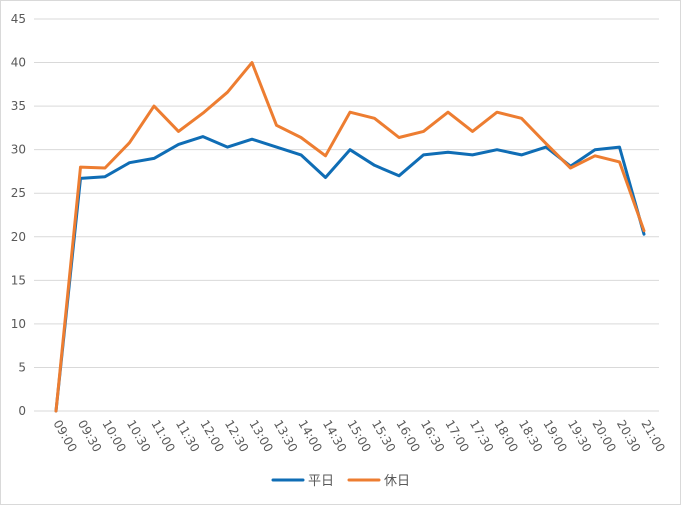 The image size is (681, 506). I want to click on x-tick-label: 20:30, so click(628, 436).